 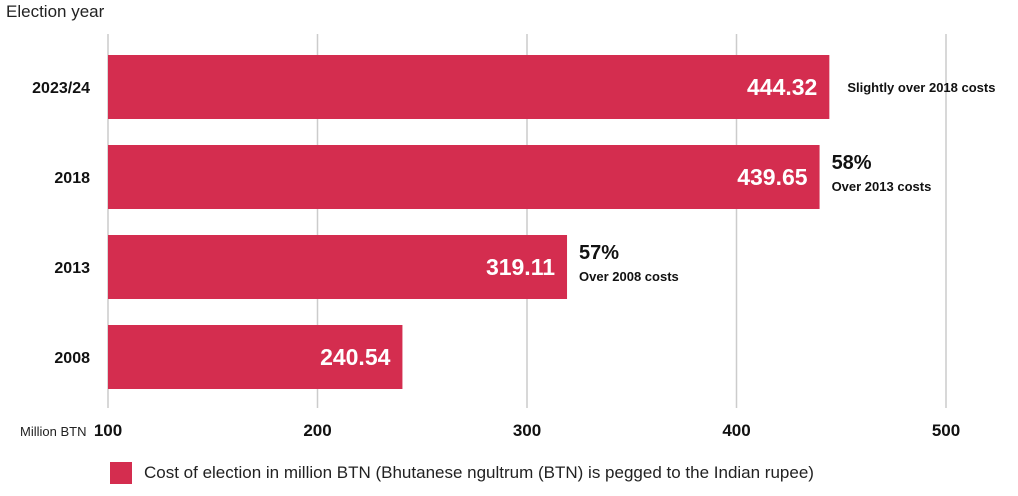 What do you see at coordinates (782, 87) in the screenshot?
I see `bar-value-label: 444.32` at bounding box center [782, 87].